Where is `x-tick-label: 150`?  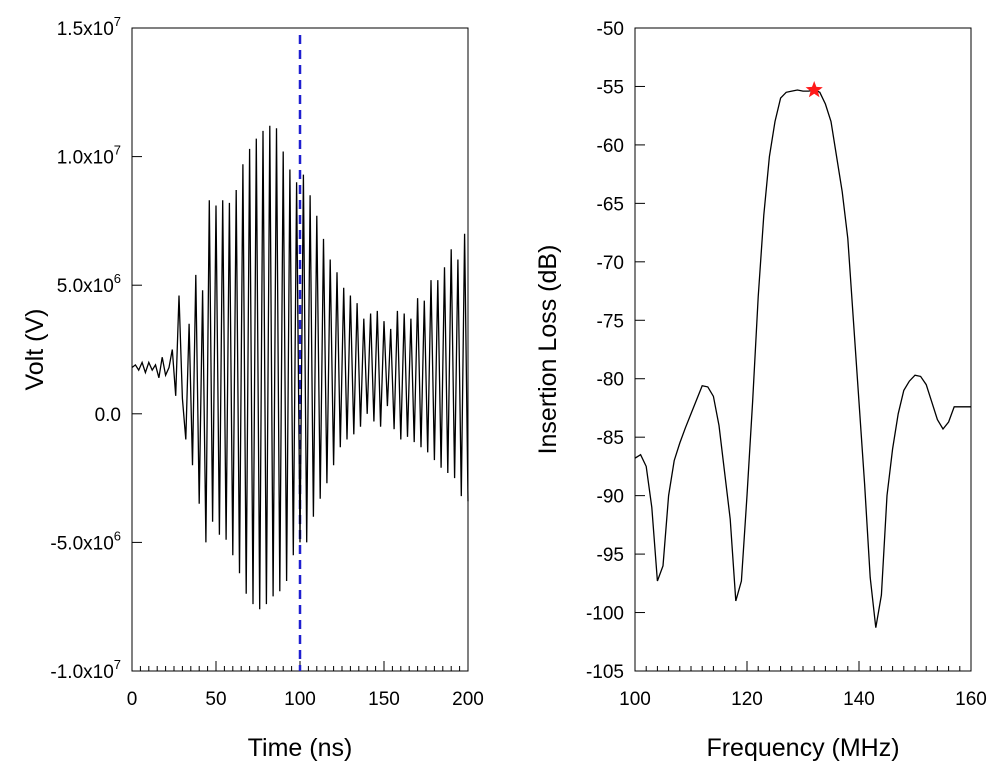
x-tick-label: 150 is located at coordinates (384, 699).